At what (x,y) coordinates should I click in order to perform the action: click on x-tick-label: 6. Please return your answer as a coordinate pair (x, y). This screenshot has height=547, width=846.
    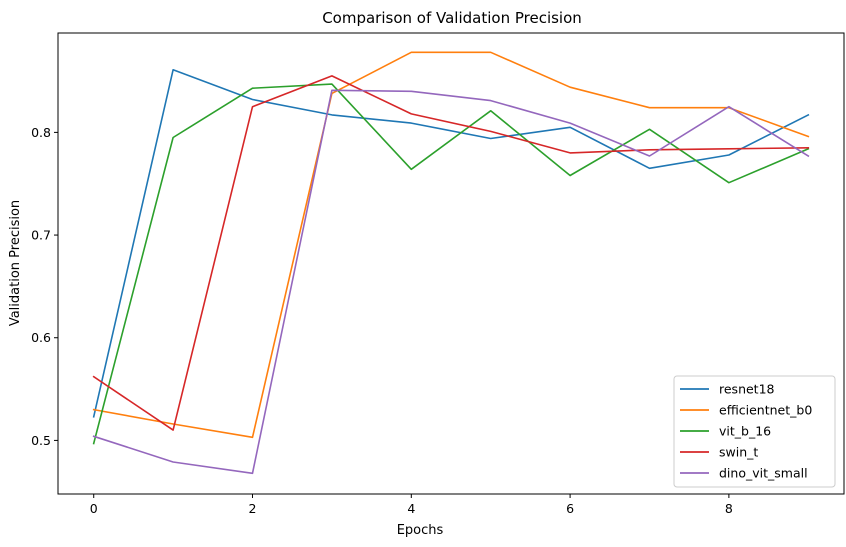
    Looking at the image, I should click on (570, 508).